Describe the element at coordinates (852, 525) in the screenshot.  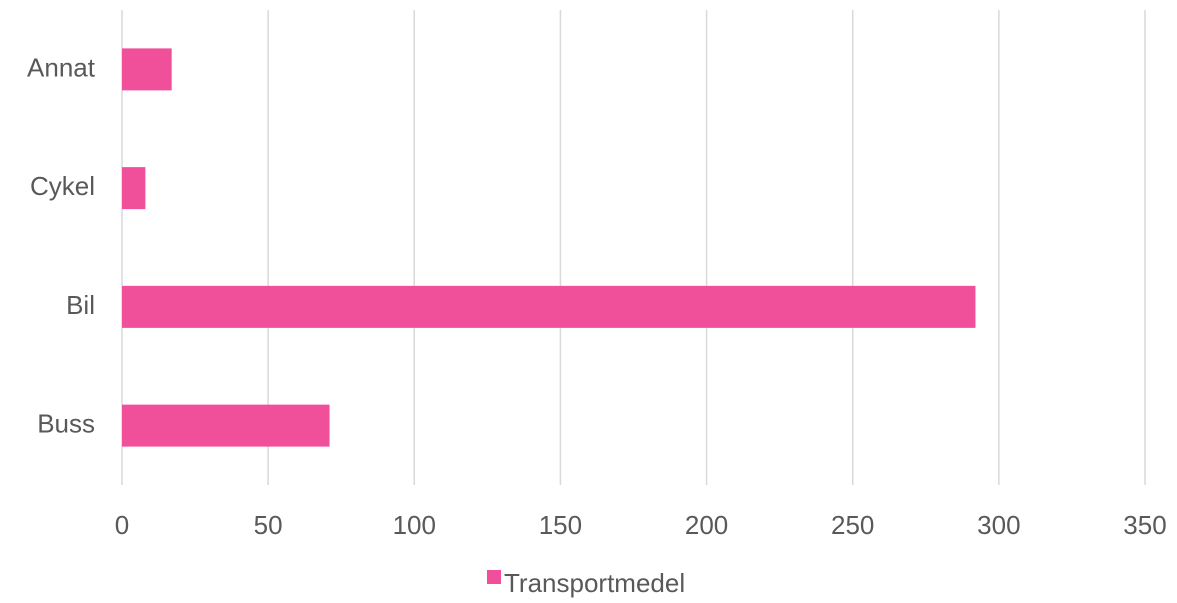
I see `x-tick-label: 250` at that location.